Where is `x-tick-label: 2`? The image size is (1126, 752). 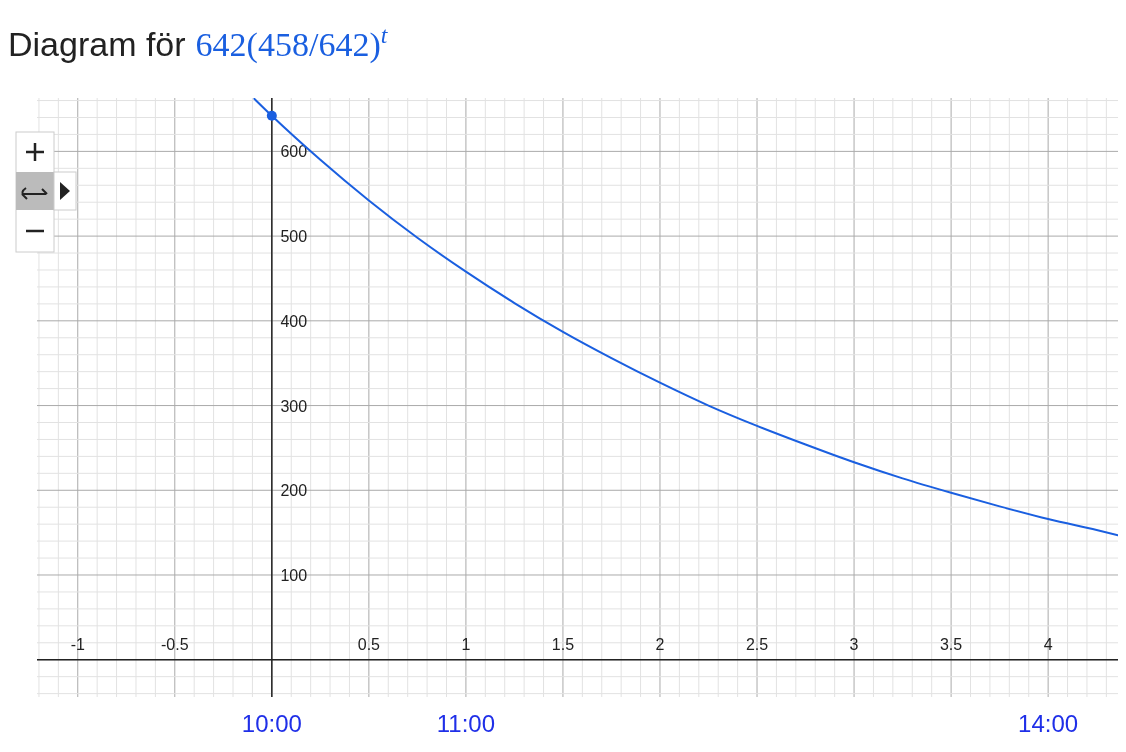 x-tick-label: 2 is located at coordinates (660, 644).